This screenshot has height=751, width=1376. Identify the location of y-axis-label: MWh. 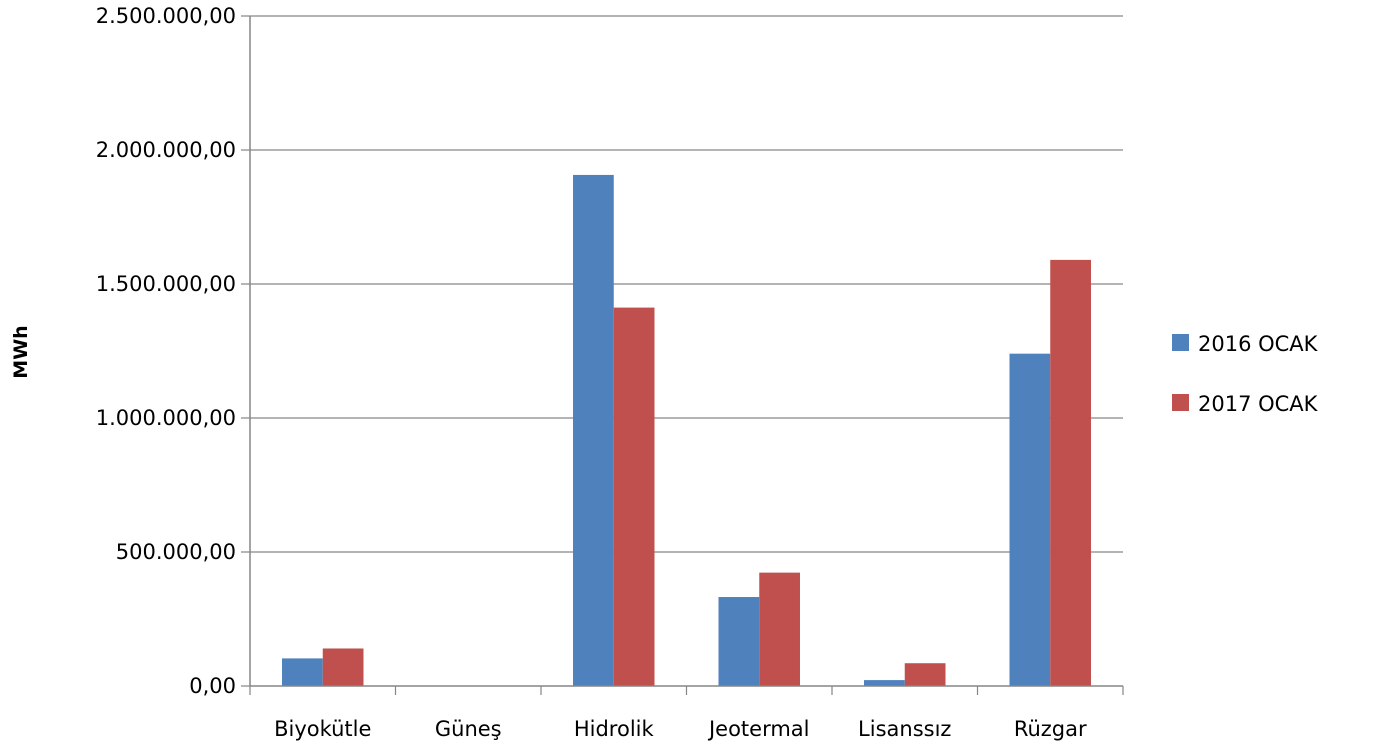
(21, 351).